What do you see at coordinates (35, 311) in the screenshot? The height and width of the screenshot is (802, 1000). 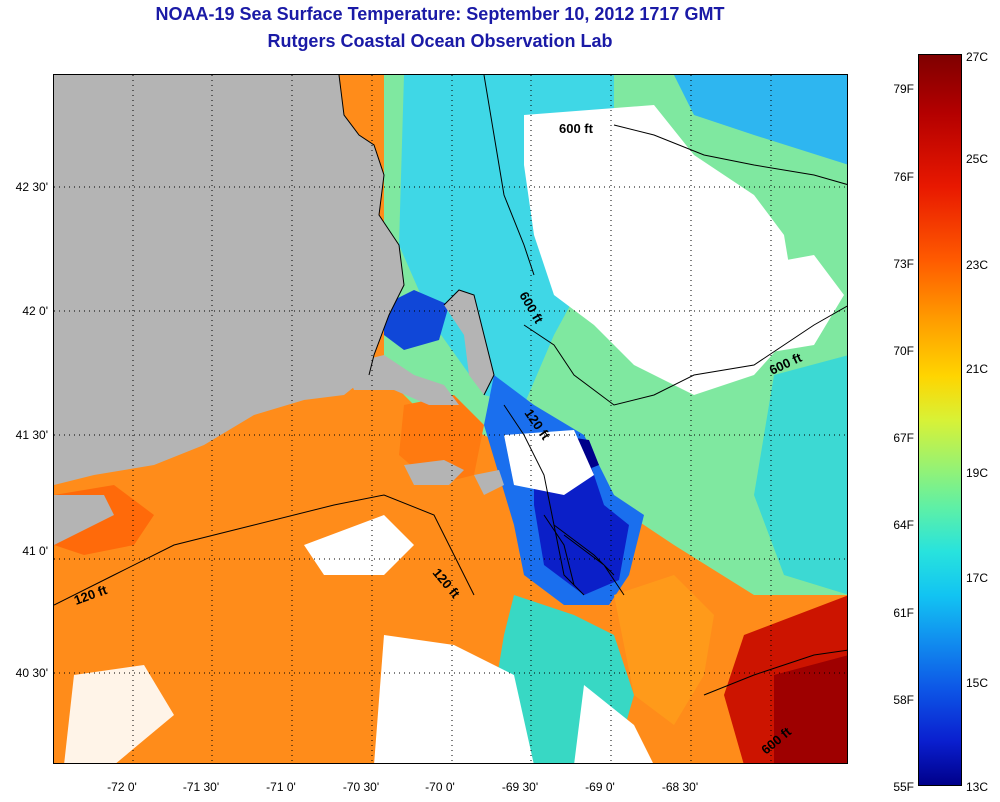 I see `lat-label-42-0: 42 0'` at bounding box center [35, 311].